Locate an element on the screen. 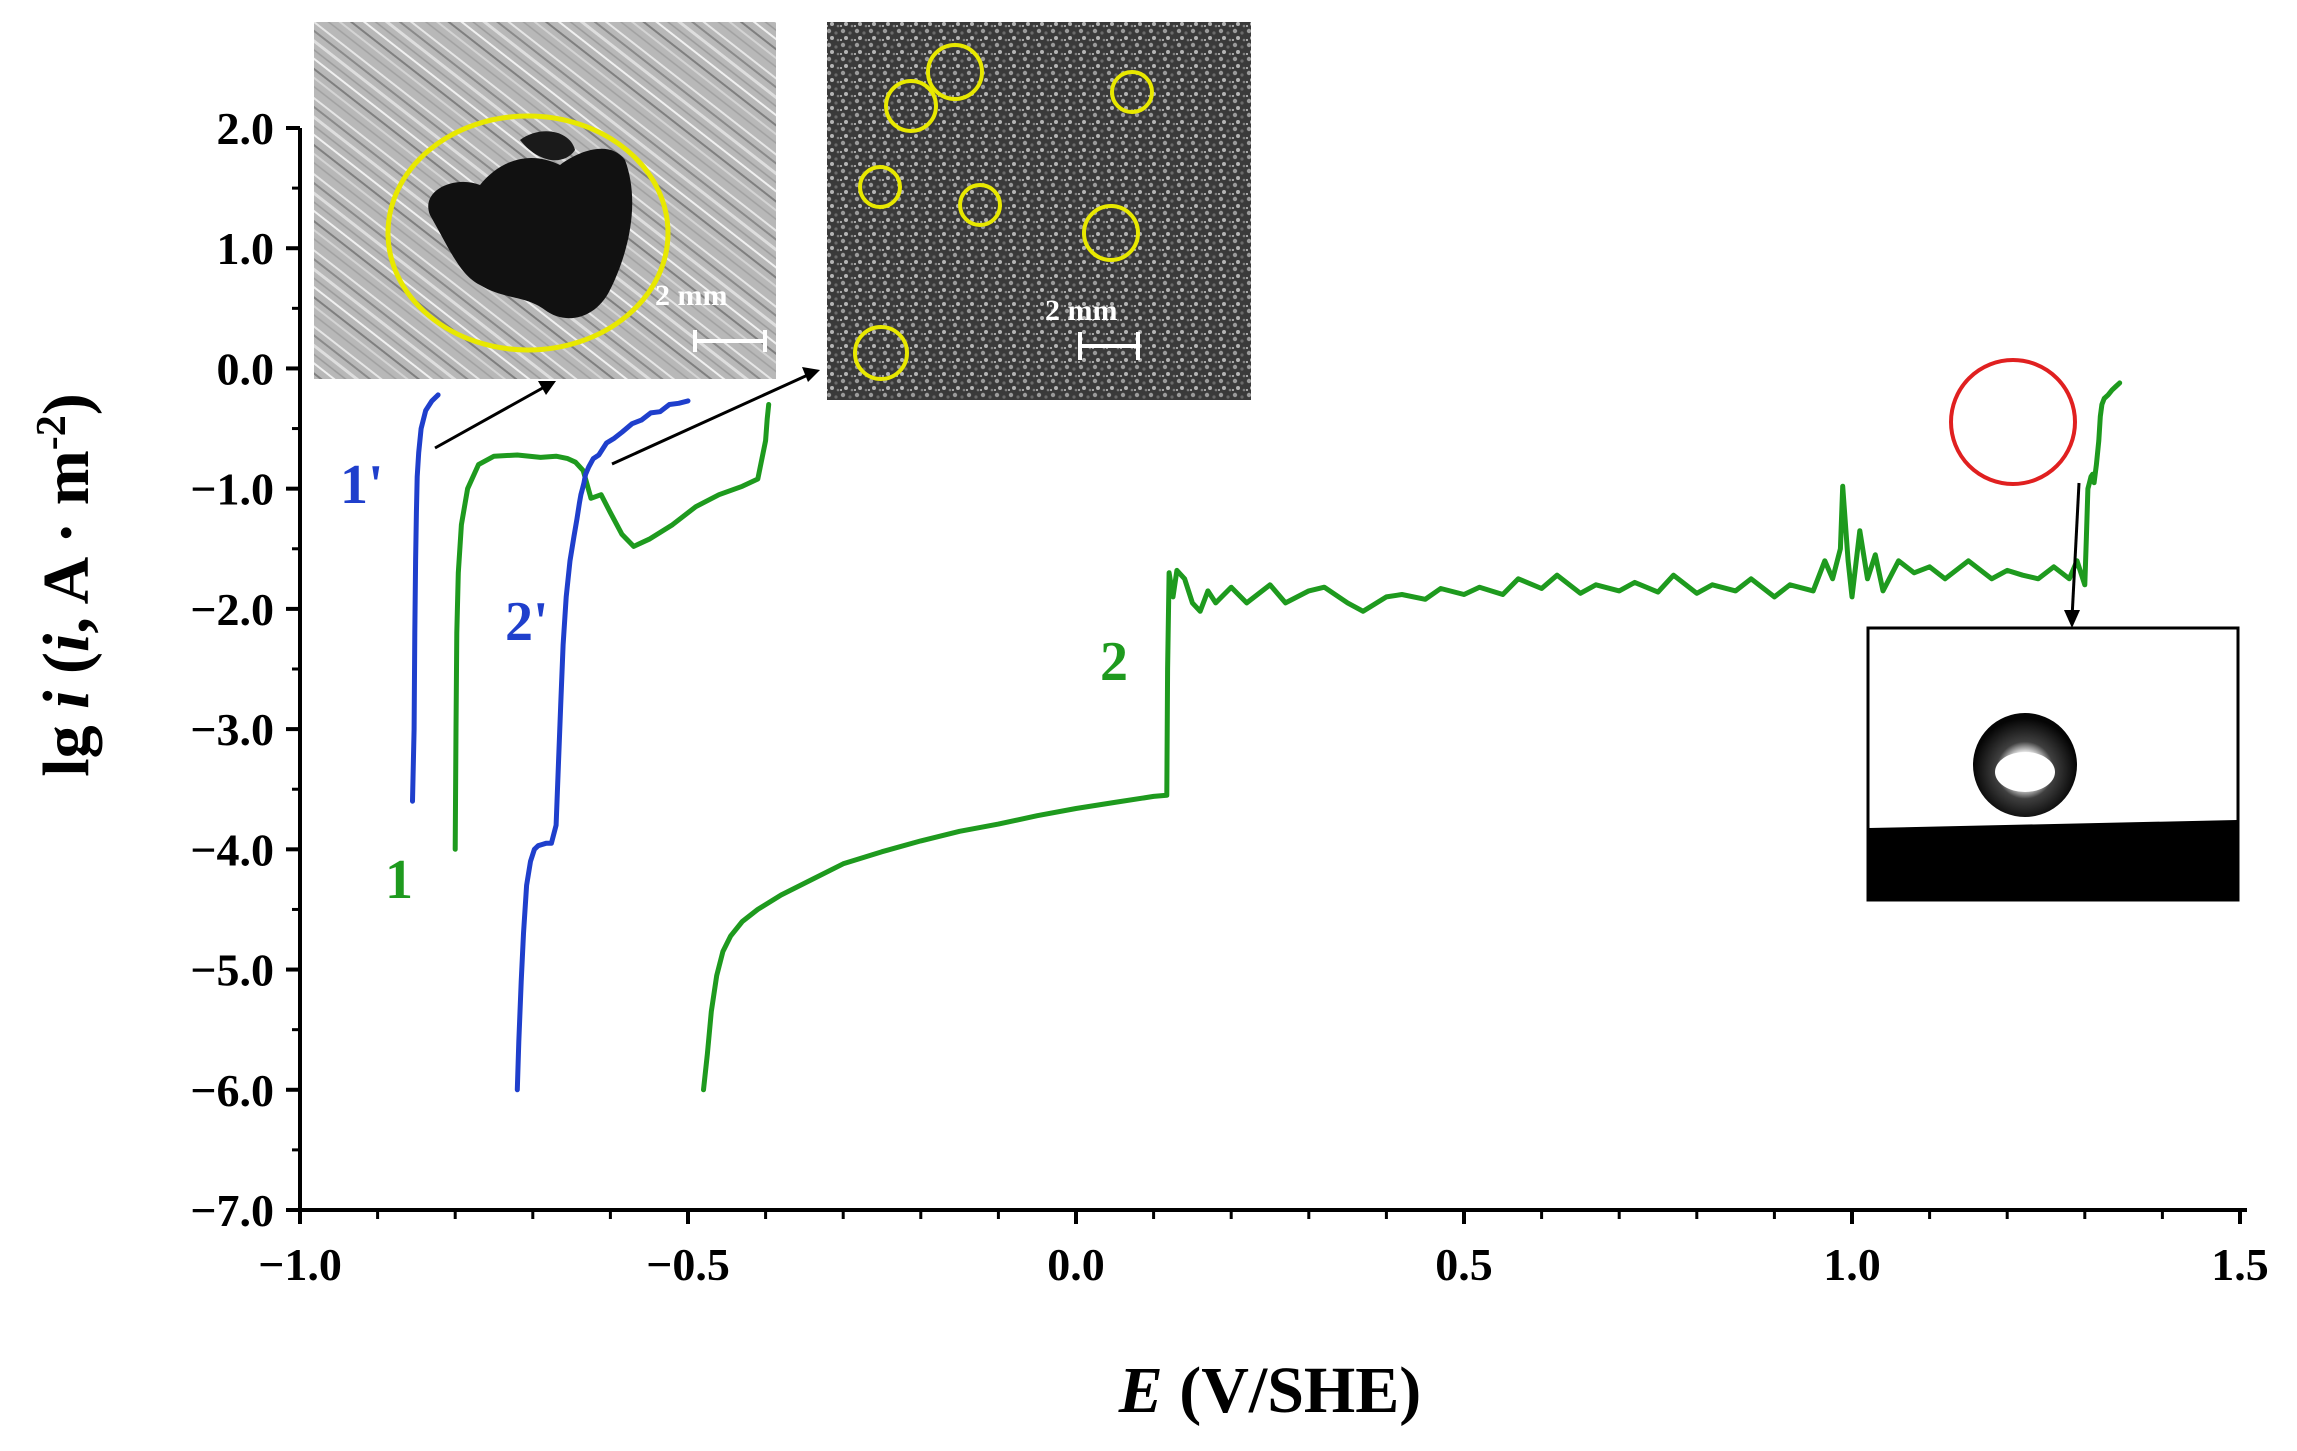  arrowhead-sem is located at coordinates (811, 374).